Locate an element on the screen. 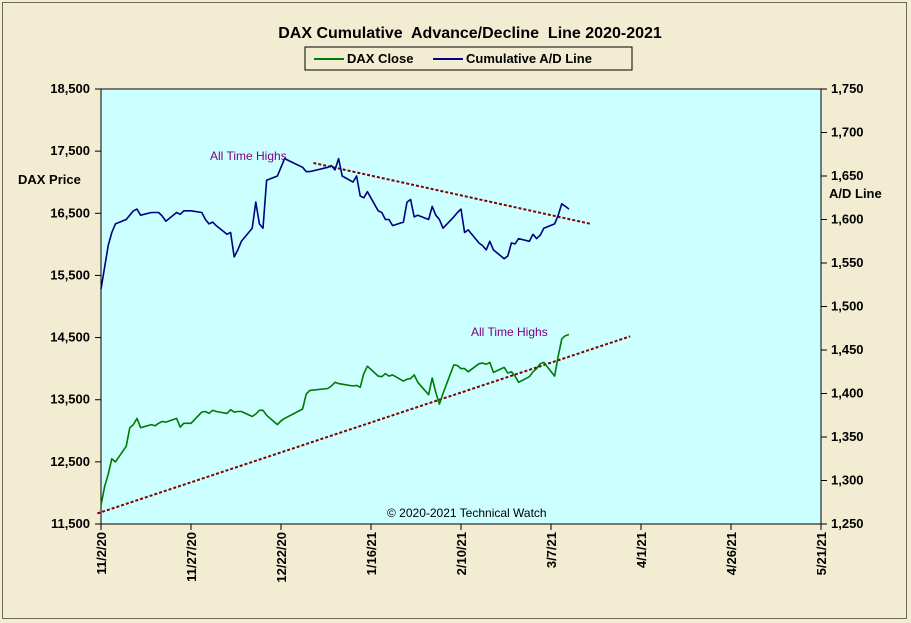 This screenshot has height=623, width=911. legend-label-ad-line: Cumulative A/D Line is located at coordinates (529, 58).